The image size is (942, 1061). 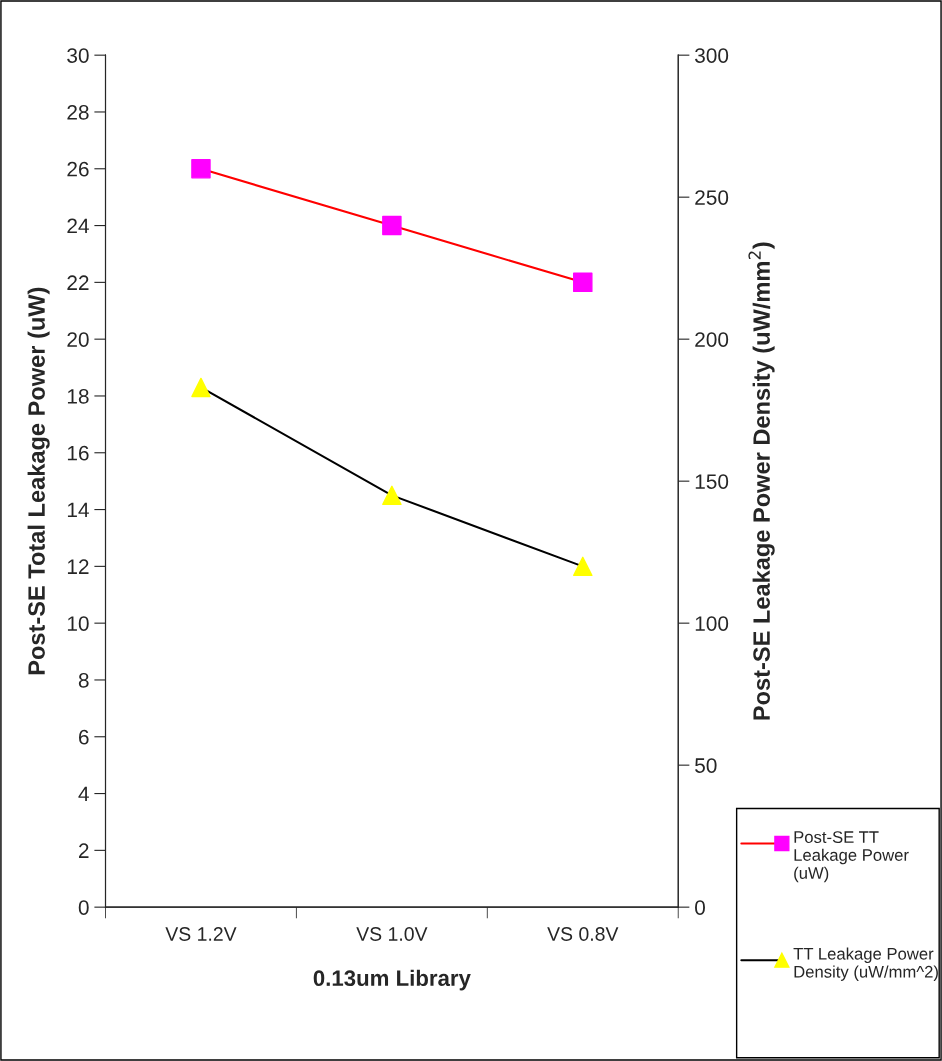 What do you see at coordinates (761, 481) in the screenshot?
I see `y2-axis-title: Post-SE Leakage Power Density (uW/mm$^{2}$)` at bounding box center [761, 481].